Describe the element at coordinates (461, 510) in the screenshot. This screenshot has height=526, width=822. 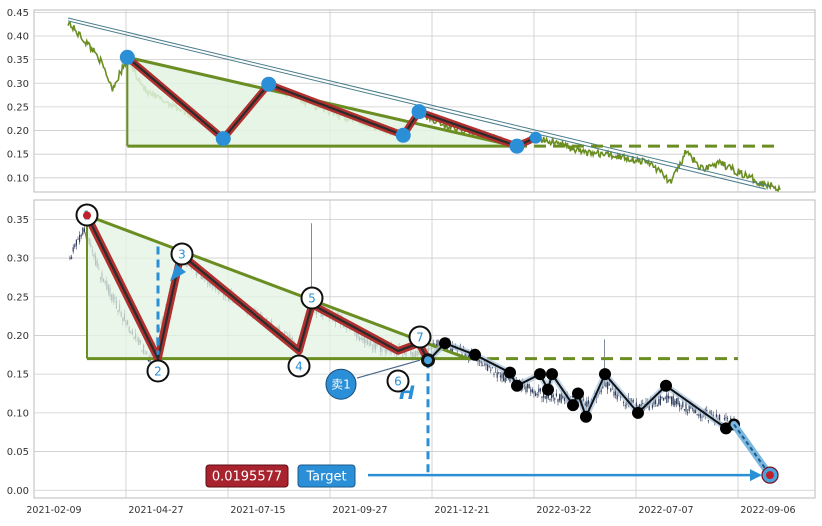
I see `x-tick-label: 2021-12-21` at that location.